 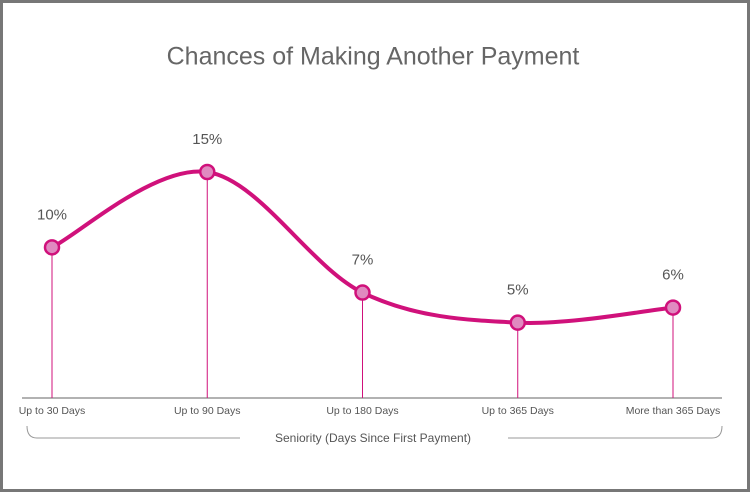 I want to click on data-label: 5%, so click(x=518, y=290).